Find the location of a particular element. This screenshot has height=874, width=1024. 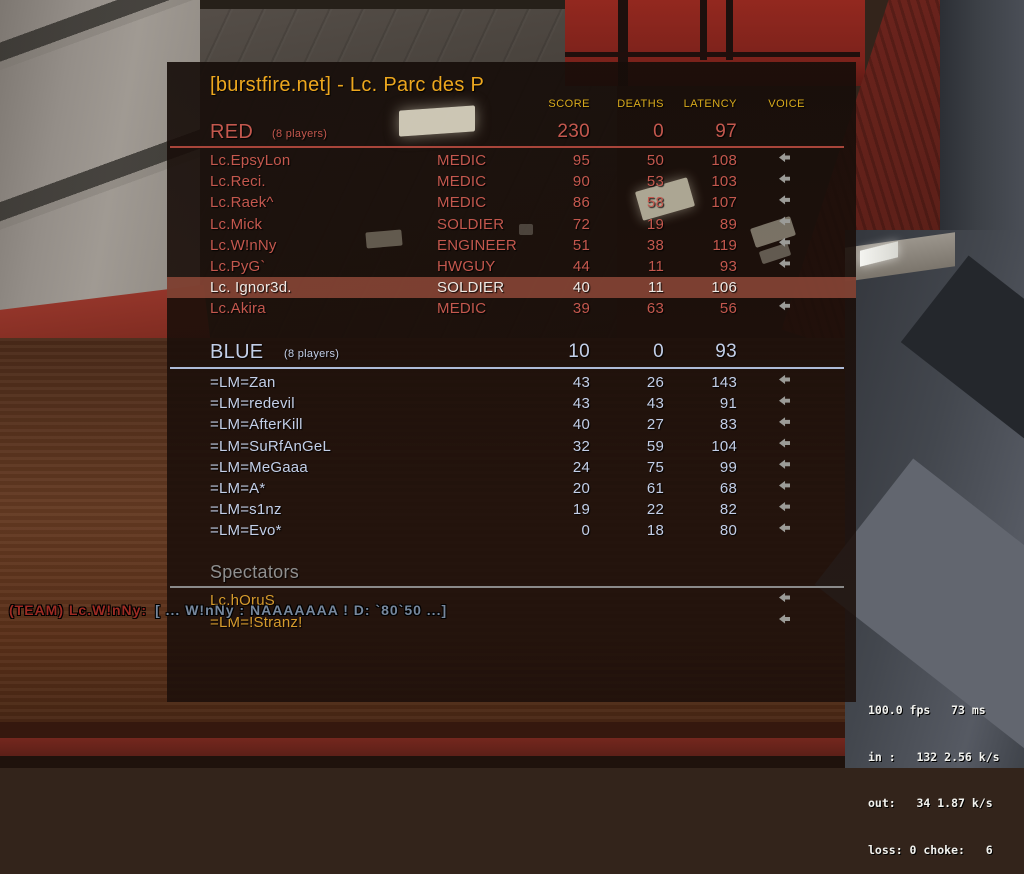

fps-line: 100.0 fps 73 ms is located at coordinates (927, 710).